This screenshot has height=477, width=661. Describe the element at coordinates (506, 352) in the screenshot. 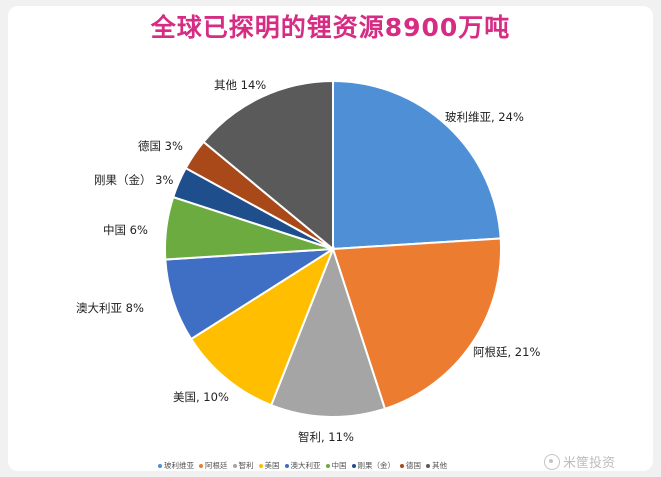

I see `slice-label-1: 阿根廷, 21%` at that location.